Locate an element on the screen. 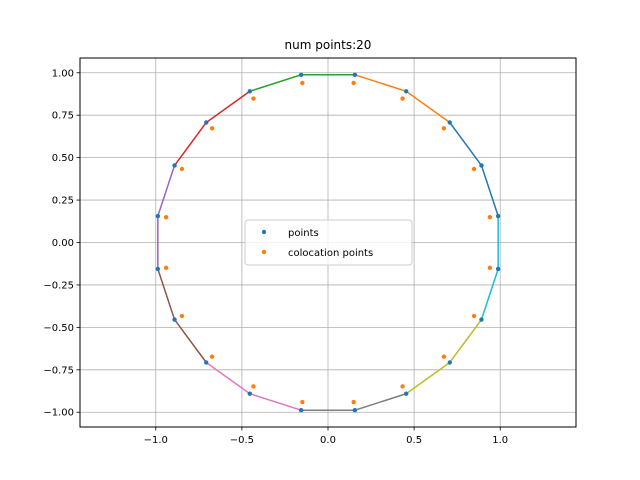 The width and height of the screenshot is (640, 480). y-tick-label: −1.00 is located at coordinates (58, 413).